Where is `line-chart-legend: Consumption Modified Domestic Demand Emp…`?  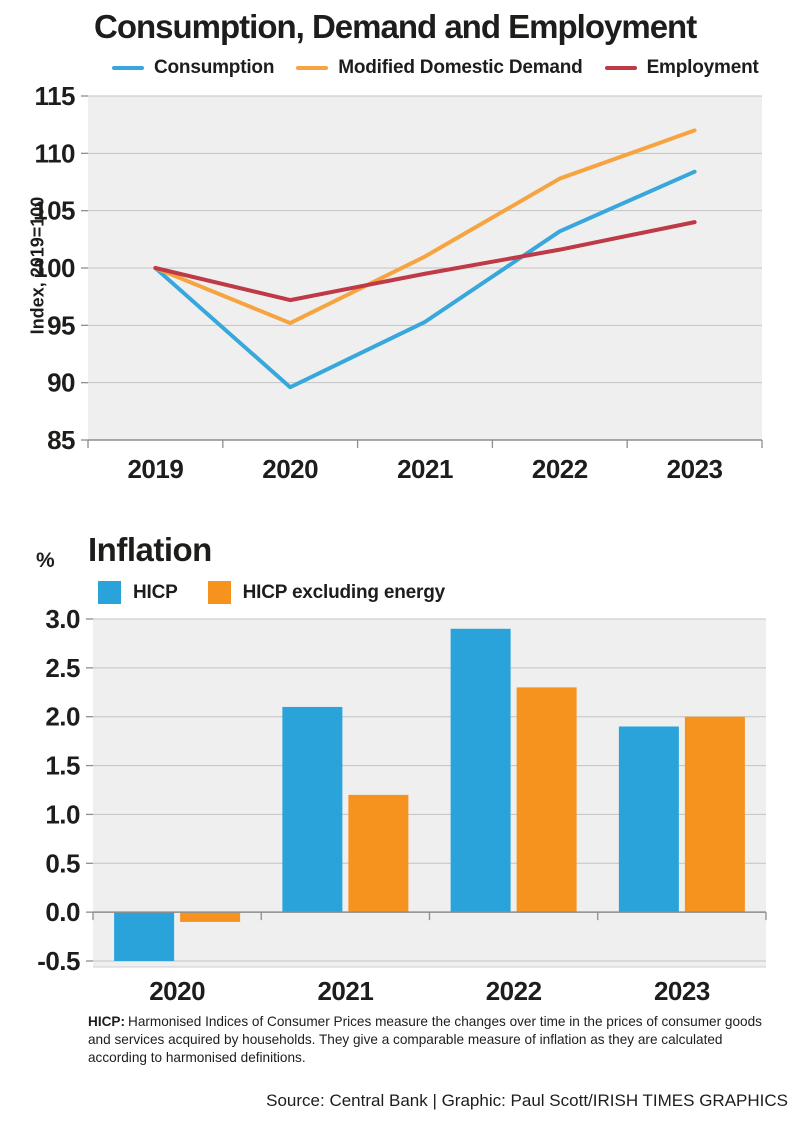
line-chart-legend: Consumption Modified Domestic Demand Emp… is located at coordinates (446, 68).